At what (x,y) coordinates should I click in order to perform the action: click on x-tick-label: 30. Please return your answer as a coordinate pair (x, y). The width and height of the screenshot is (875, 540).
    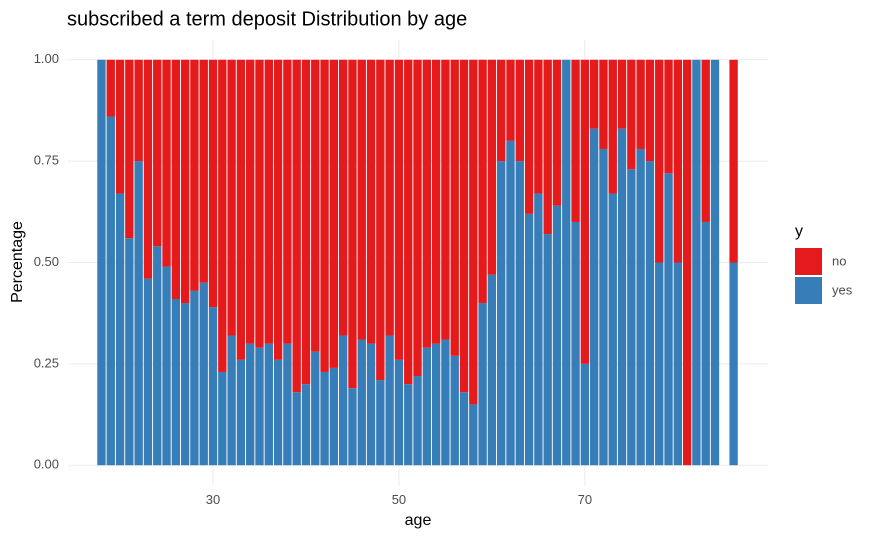
    Looking at the image, I should click on (213, 499).